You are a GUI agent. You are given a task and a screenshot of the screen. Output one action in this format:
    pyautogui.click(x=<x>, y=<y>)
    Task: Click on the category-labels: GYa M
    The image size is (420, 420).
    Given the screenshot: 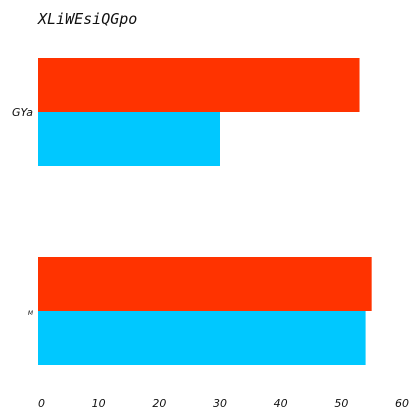 What is the action you would take?
    pyautogui.click(x=23, y=211)
    